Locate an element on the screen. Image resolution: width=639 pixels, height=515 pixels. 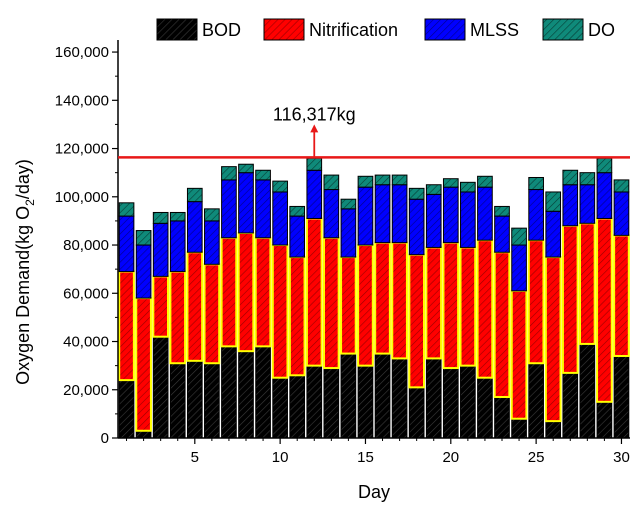
y-tick-label: 120,000 is located at coordinates (82, 149).